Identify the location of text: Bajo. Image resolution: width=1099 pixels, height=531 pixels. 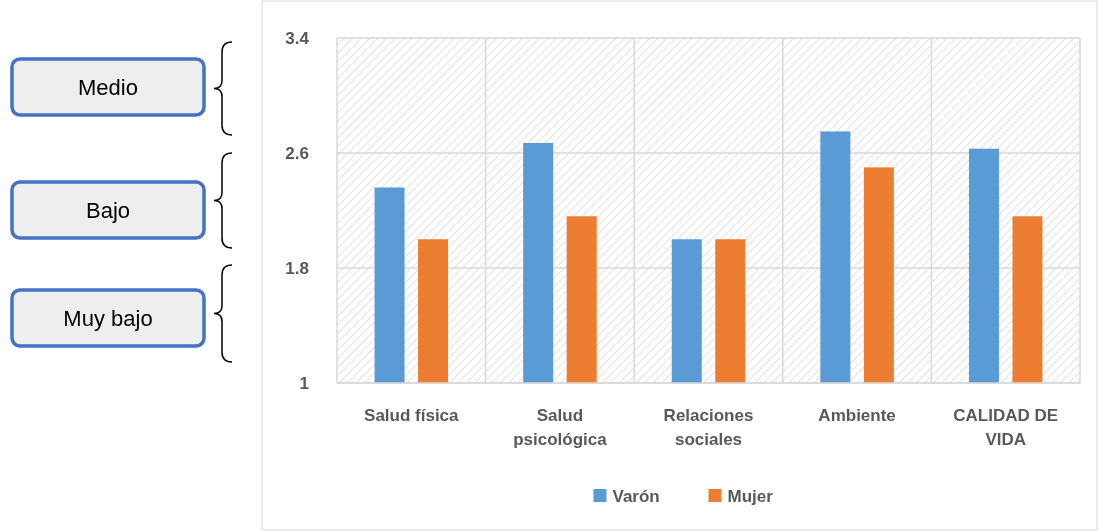
(108, 210).